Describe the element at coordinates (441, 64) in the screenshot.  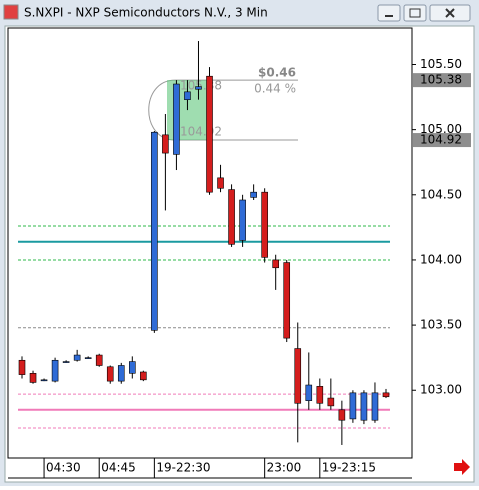
I see `y-tick-label: 105.50` at that location.